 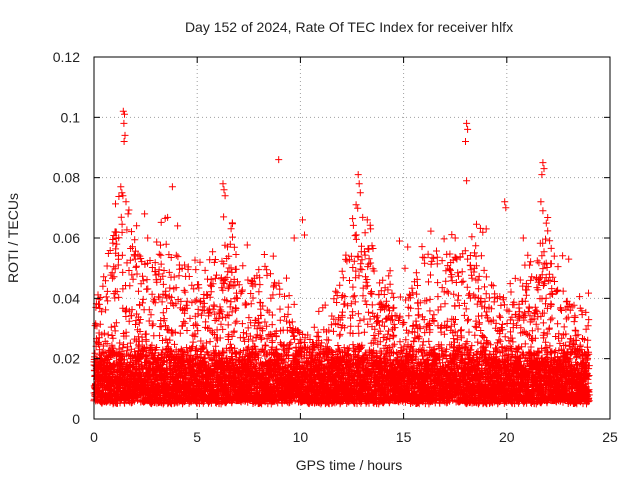 What do you see at coordinates (66, 57) in the screenshot?
I see `y-tick-label: 0.12` at bounding box center [66, 57].